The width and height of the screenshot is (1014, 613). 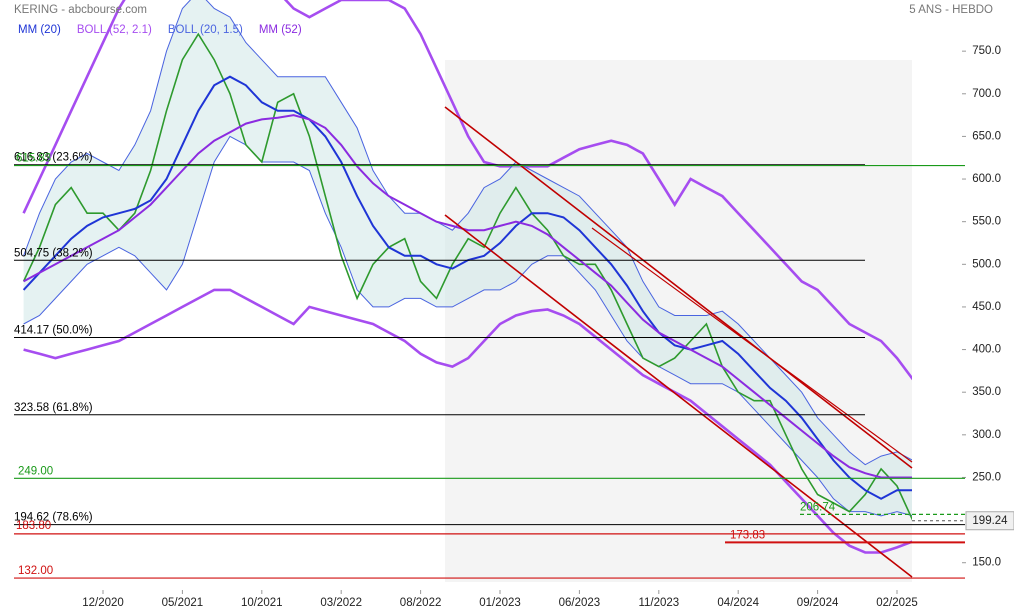 I want to click on level-label: 616.83 (23.6%), so click(x=53, y=158).